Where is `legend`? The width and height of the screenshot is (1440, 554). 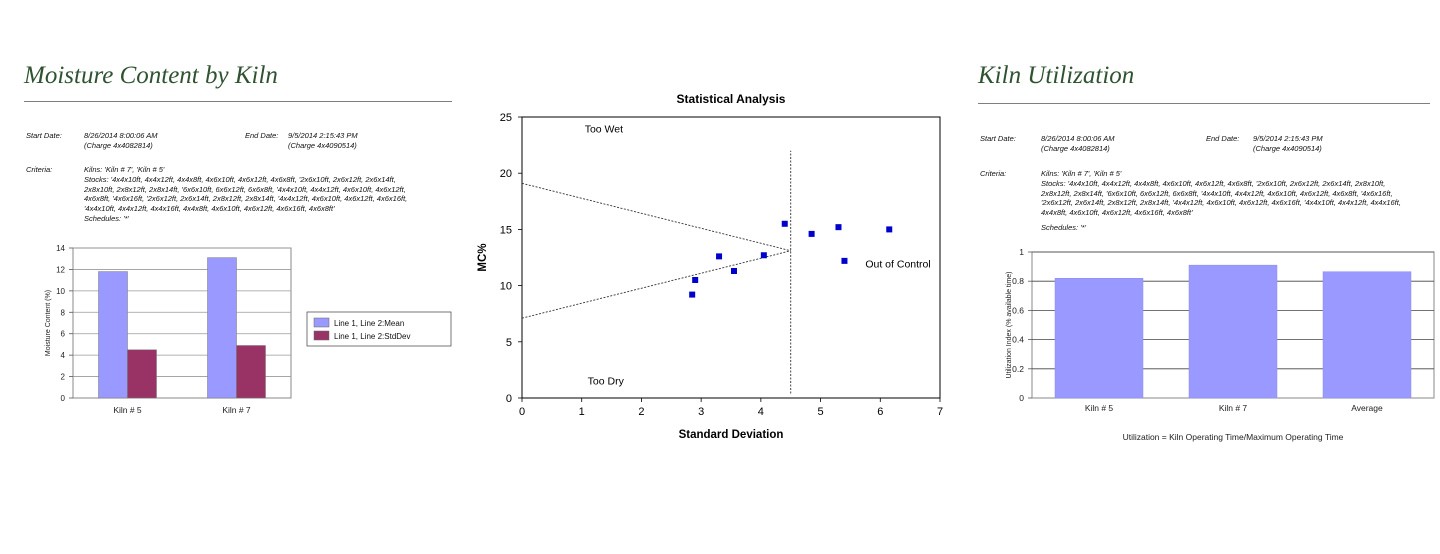 legend is located at coordinates (379, 329).